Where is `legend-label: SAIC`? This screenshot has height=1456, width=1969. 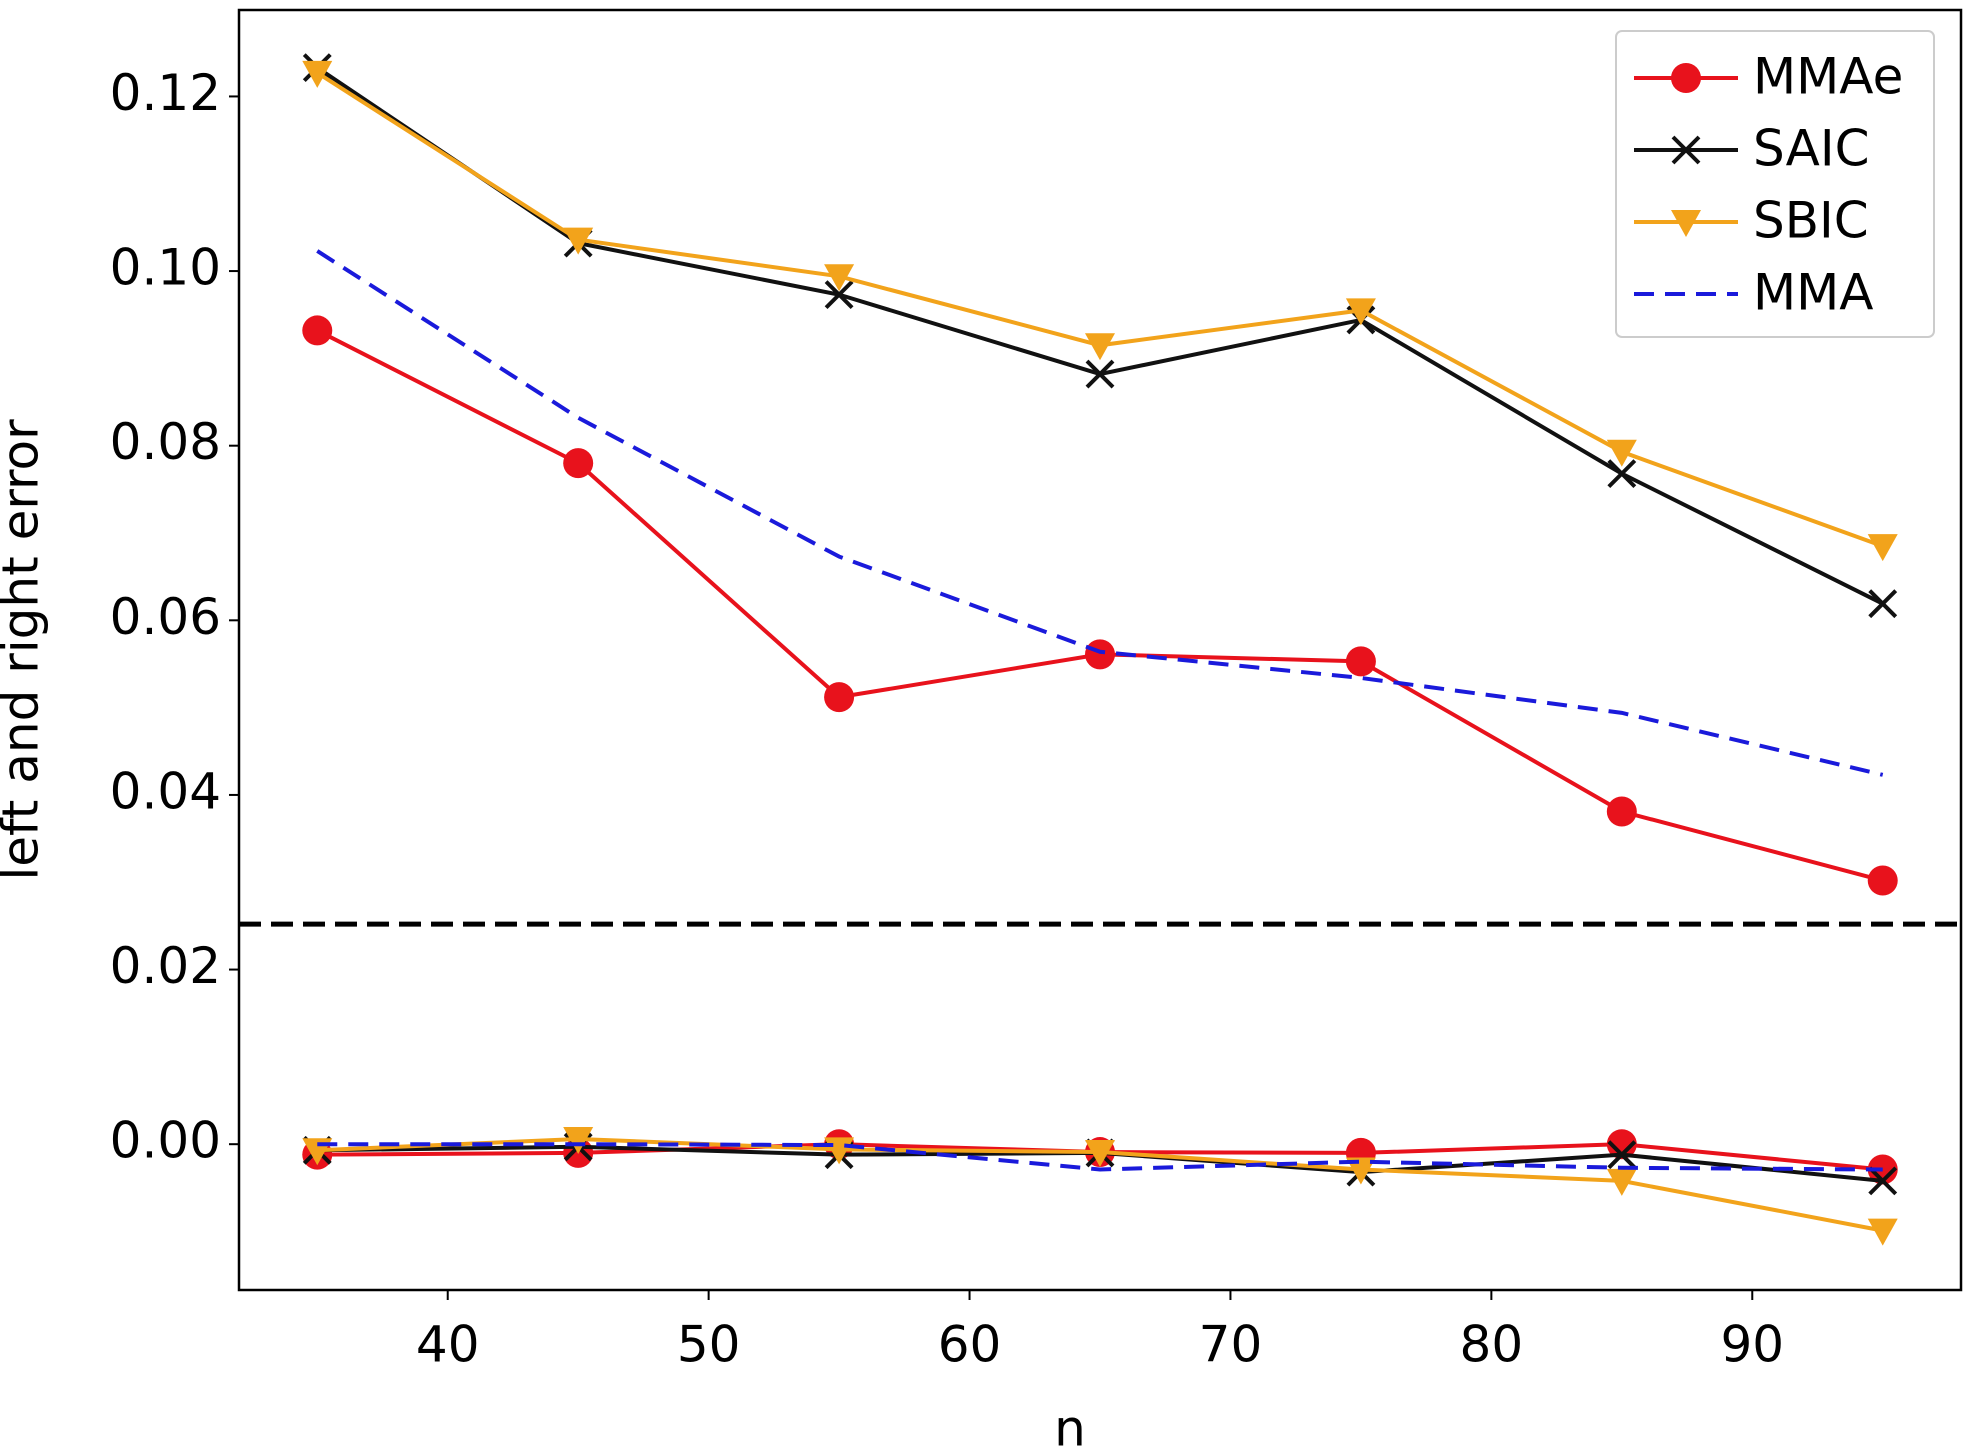 legend-label: SAIC is located at coordinates (1811, 149).